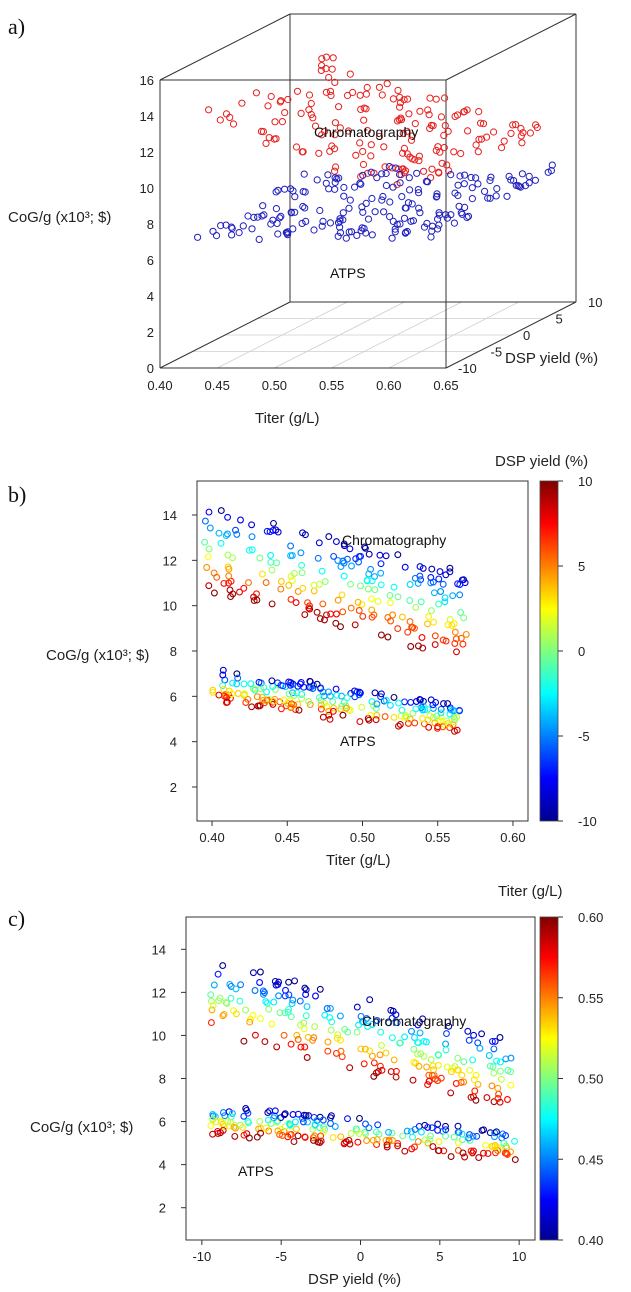 The width and height of the screenshot is (631, 1292). What do you see at coordinates (287, 418) in the screenshot?
I see `x-axis-label-a: Titer (g/L)` at bounding box center [287, 418].